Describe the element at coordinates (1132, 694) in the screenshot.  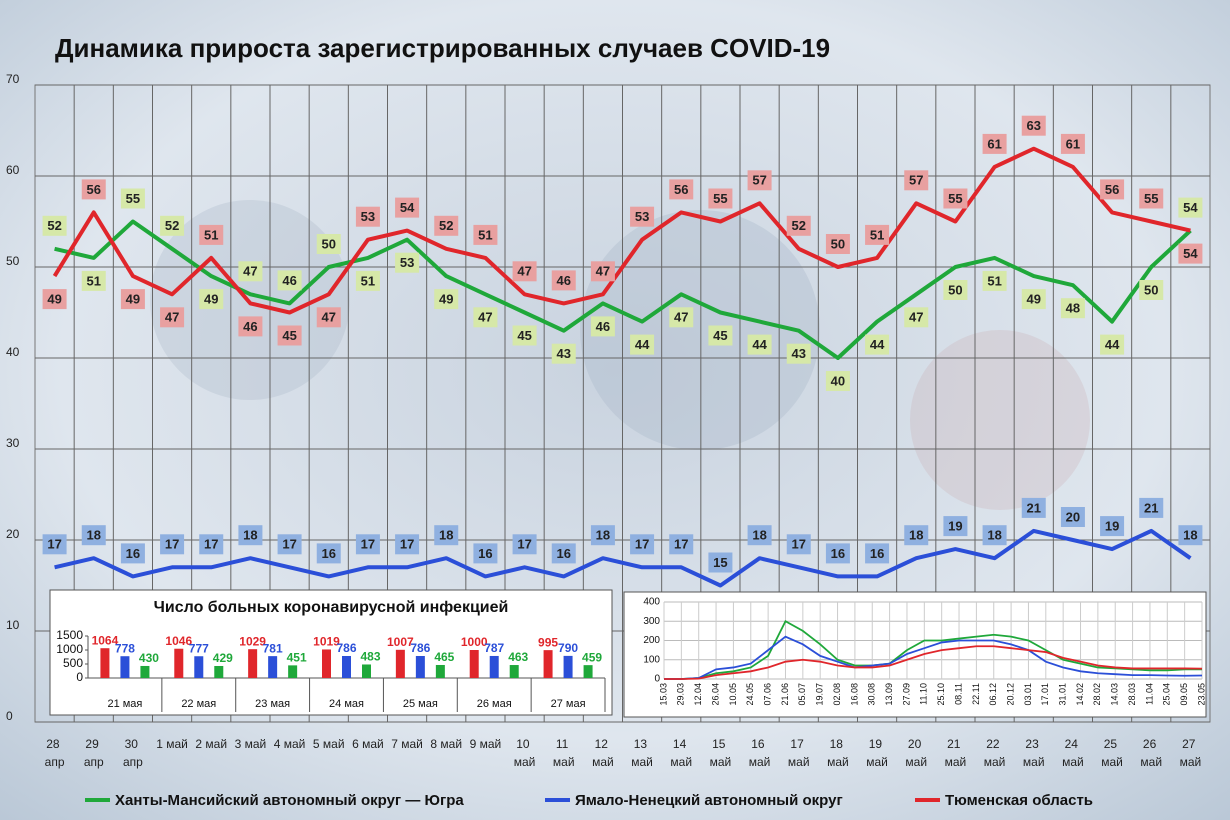
I see `x-tick-label: 28.03` at that location.